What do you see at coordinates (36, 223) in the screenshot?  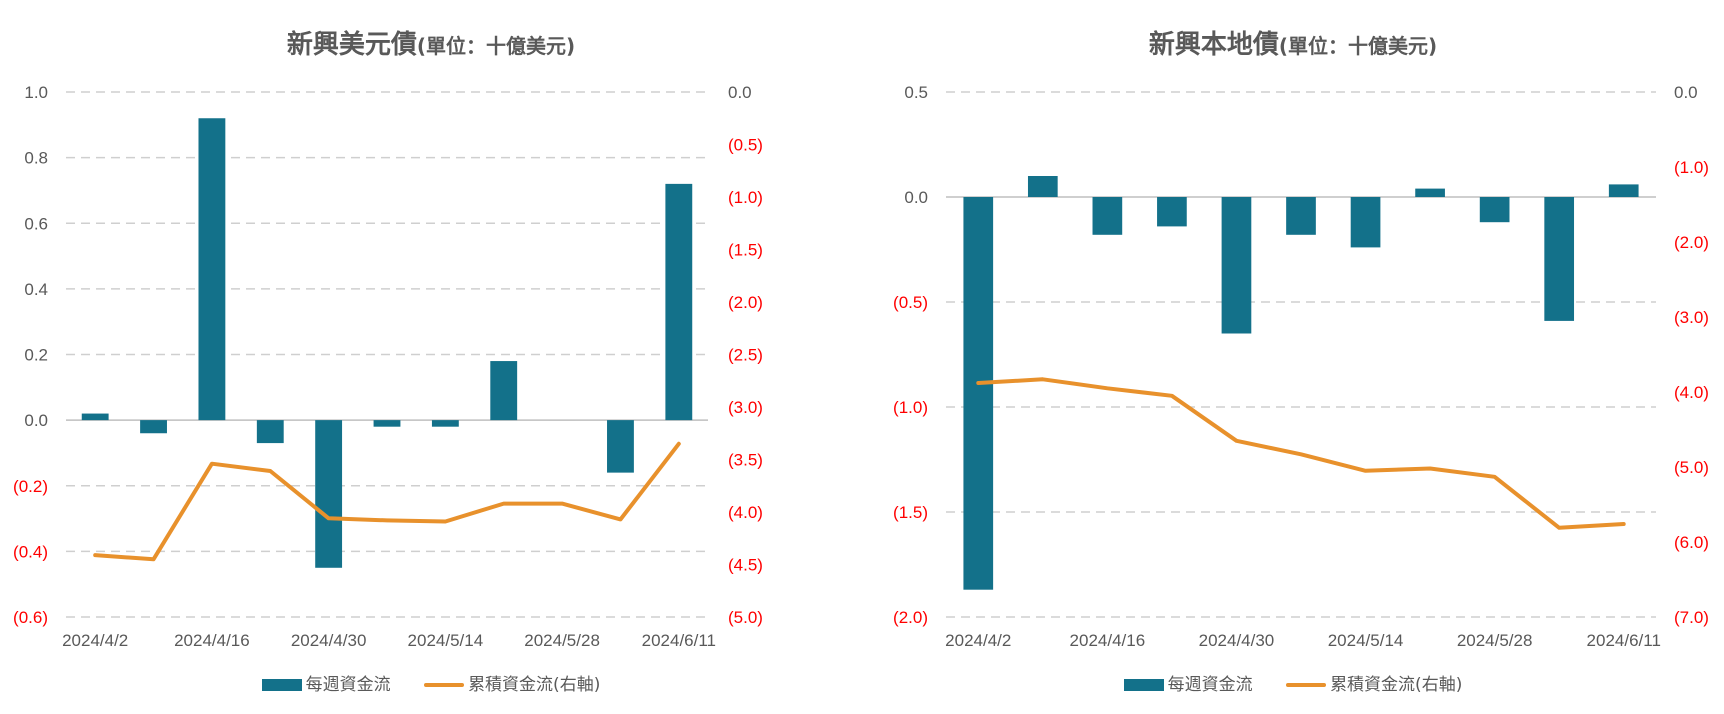 I see `y-left-tick-label: 0.6` at bounding box center [36, 223].